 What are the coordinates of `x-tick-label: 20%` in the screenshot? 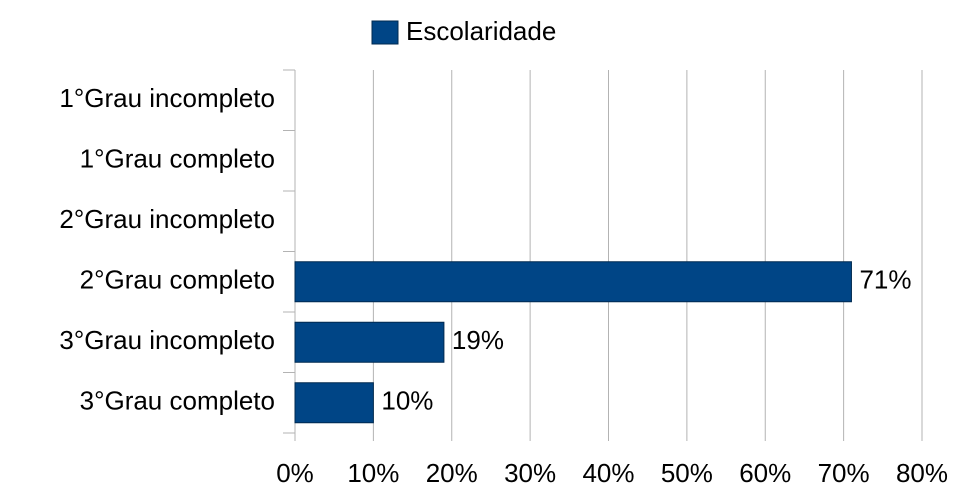 It's located at (452, 473).